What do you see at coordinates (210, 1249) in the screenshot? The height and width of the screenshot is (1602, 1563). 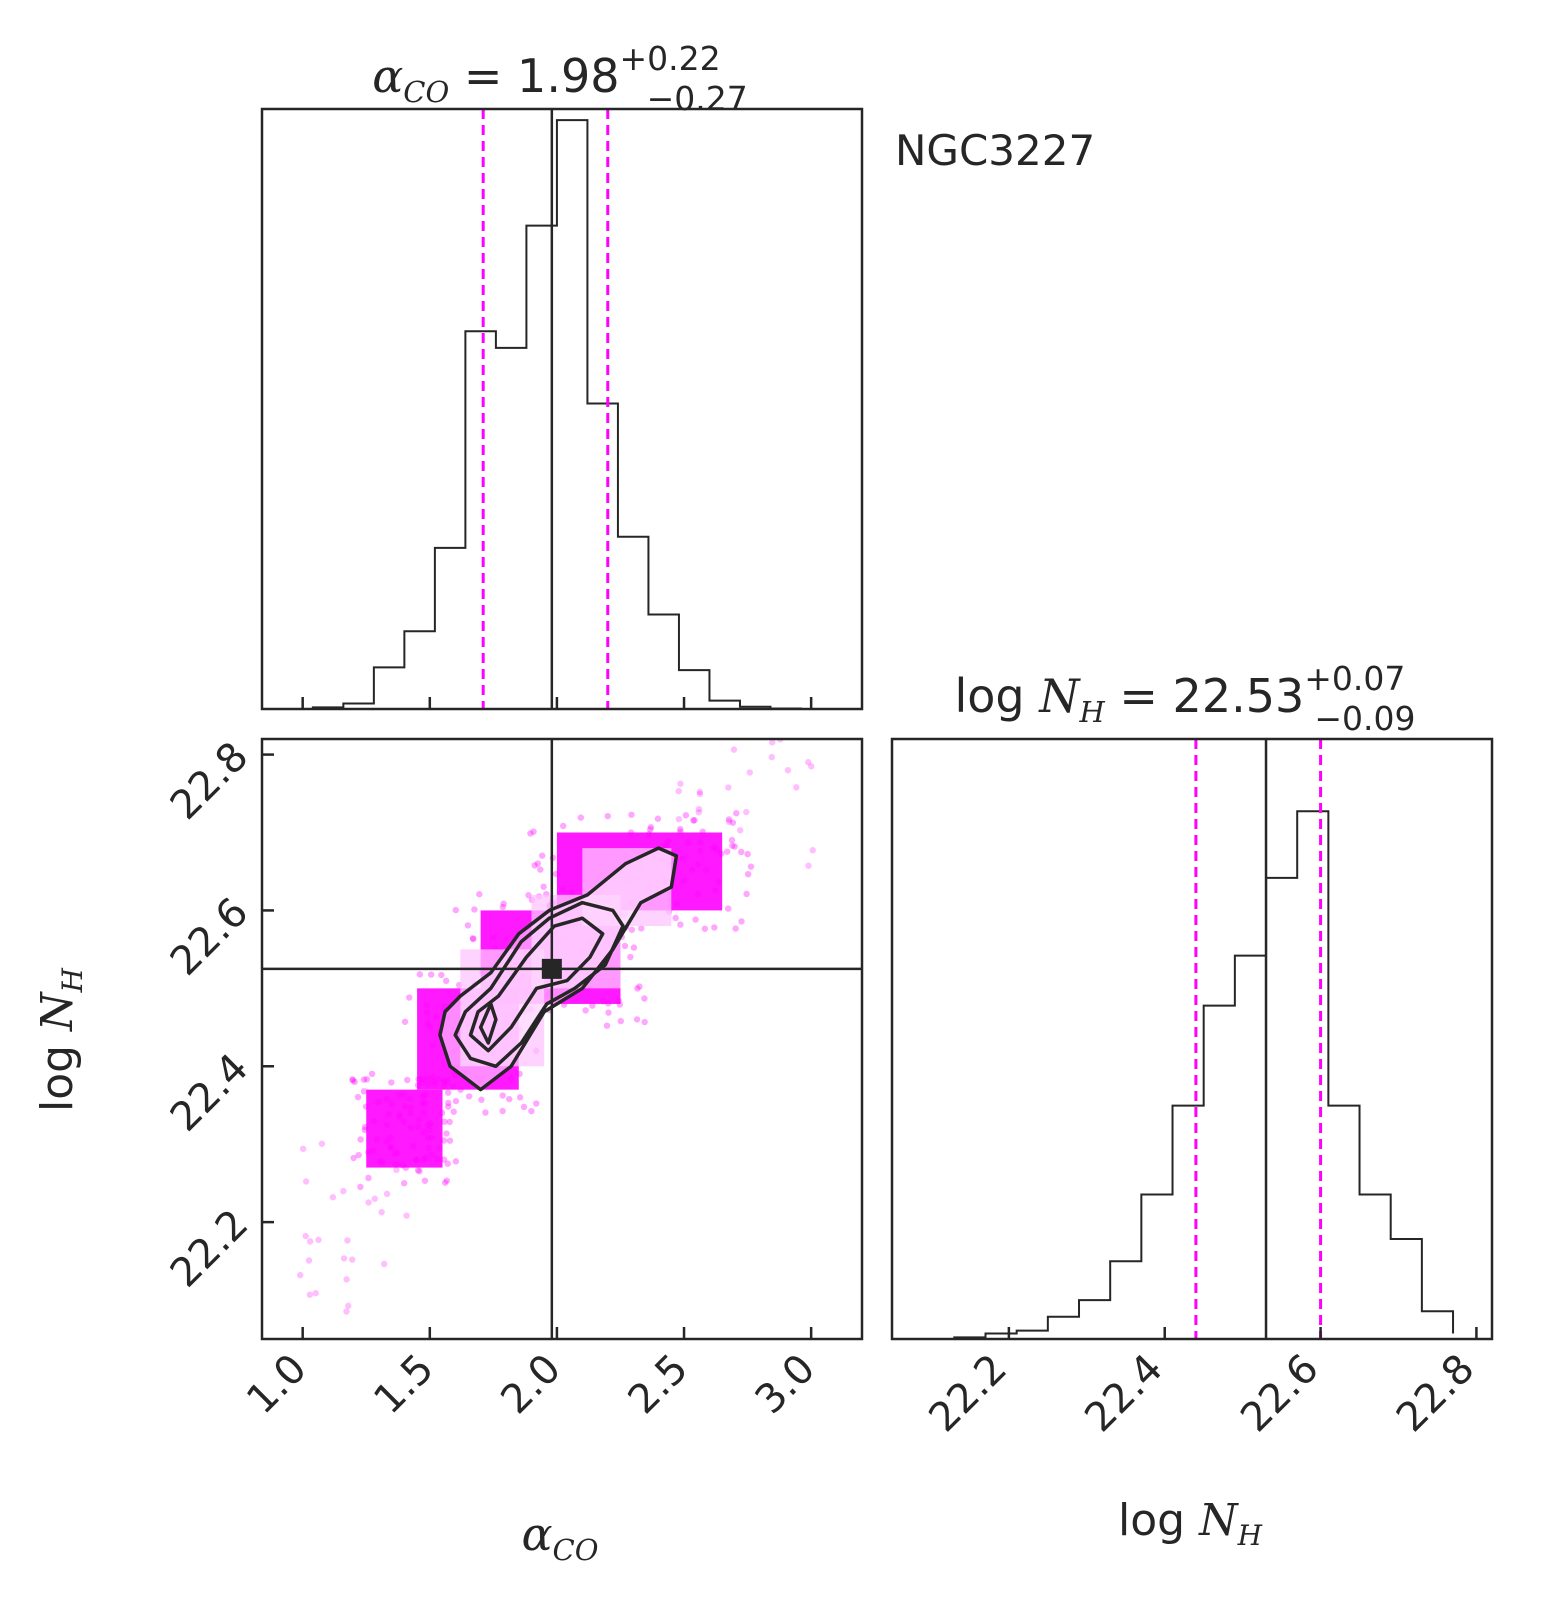 I see `scatter-y-tick-label: 22.2` at bounding box center [210, 1249].